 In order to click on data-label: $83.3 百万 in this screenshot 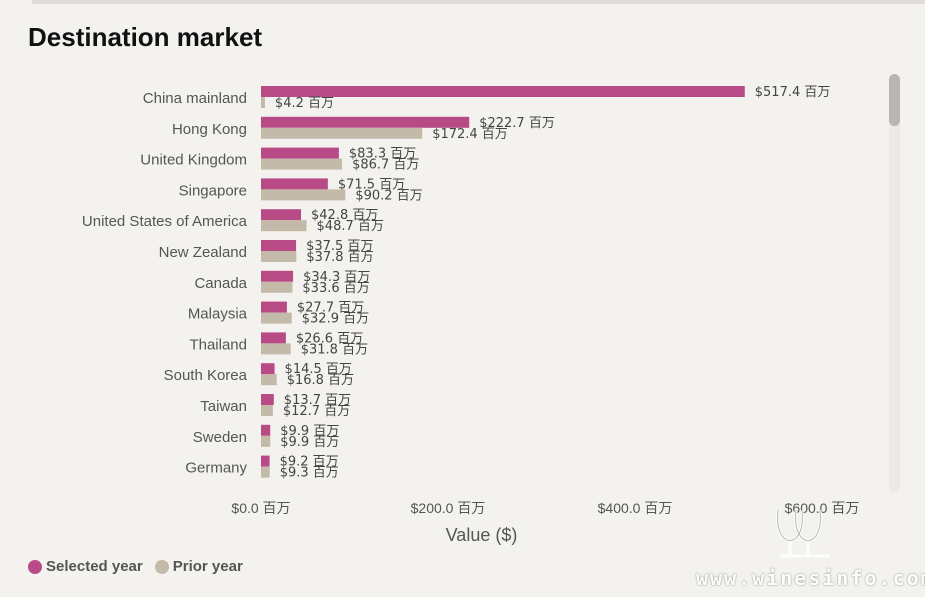, I will do `click(382, 154)`.